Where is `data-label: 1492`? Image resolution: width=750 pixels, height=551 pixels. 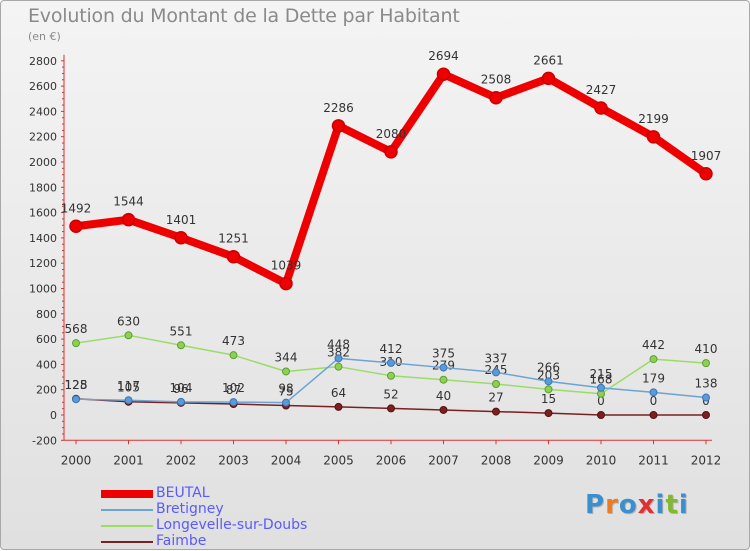 data-label: 1492 is located at coordinates (76, 208).